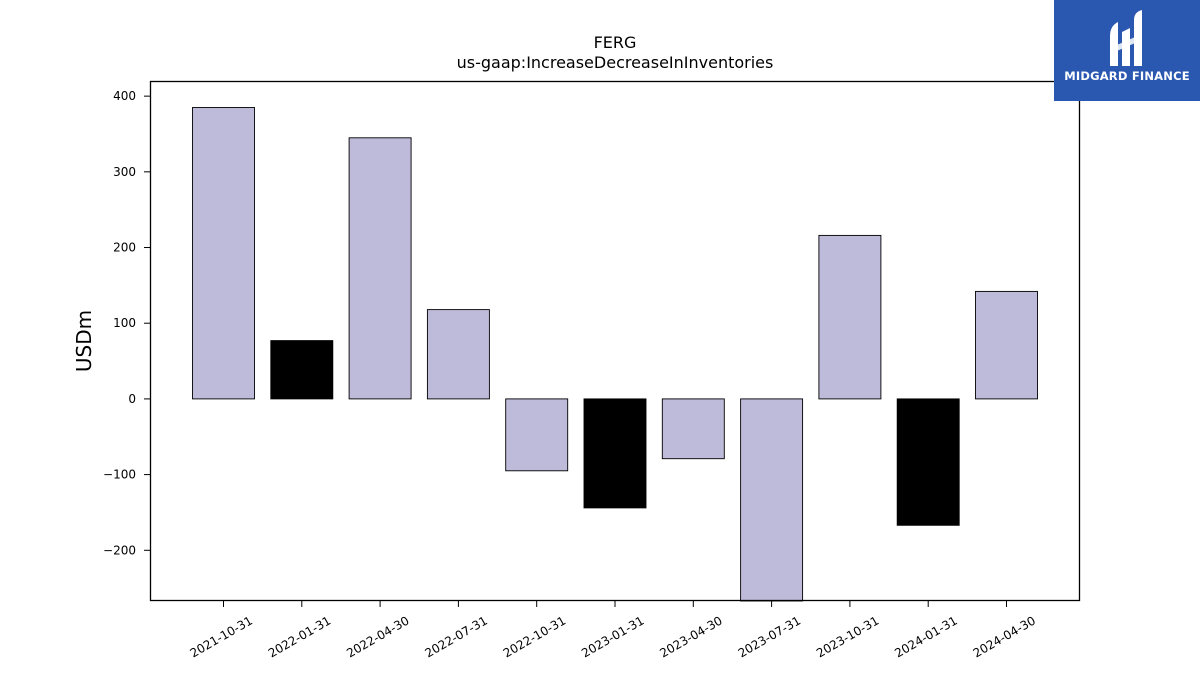  I want to click on x-tick-label: 2022-01-31, so click(299, 636).